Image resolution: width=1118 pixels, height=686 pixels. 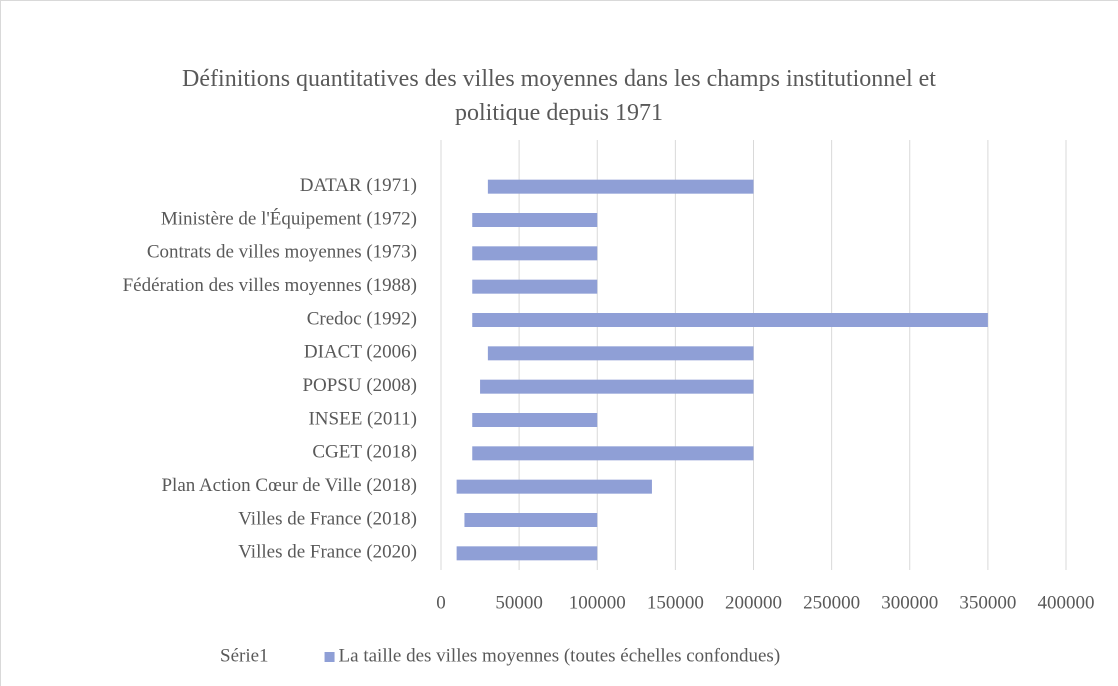 What do you see at coordinates (987, 602) in the screenshot?
I see `x-tick-label: 350000` at bounding box center [987, 602].